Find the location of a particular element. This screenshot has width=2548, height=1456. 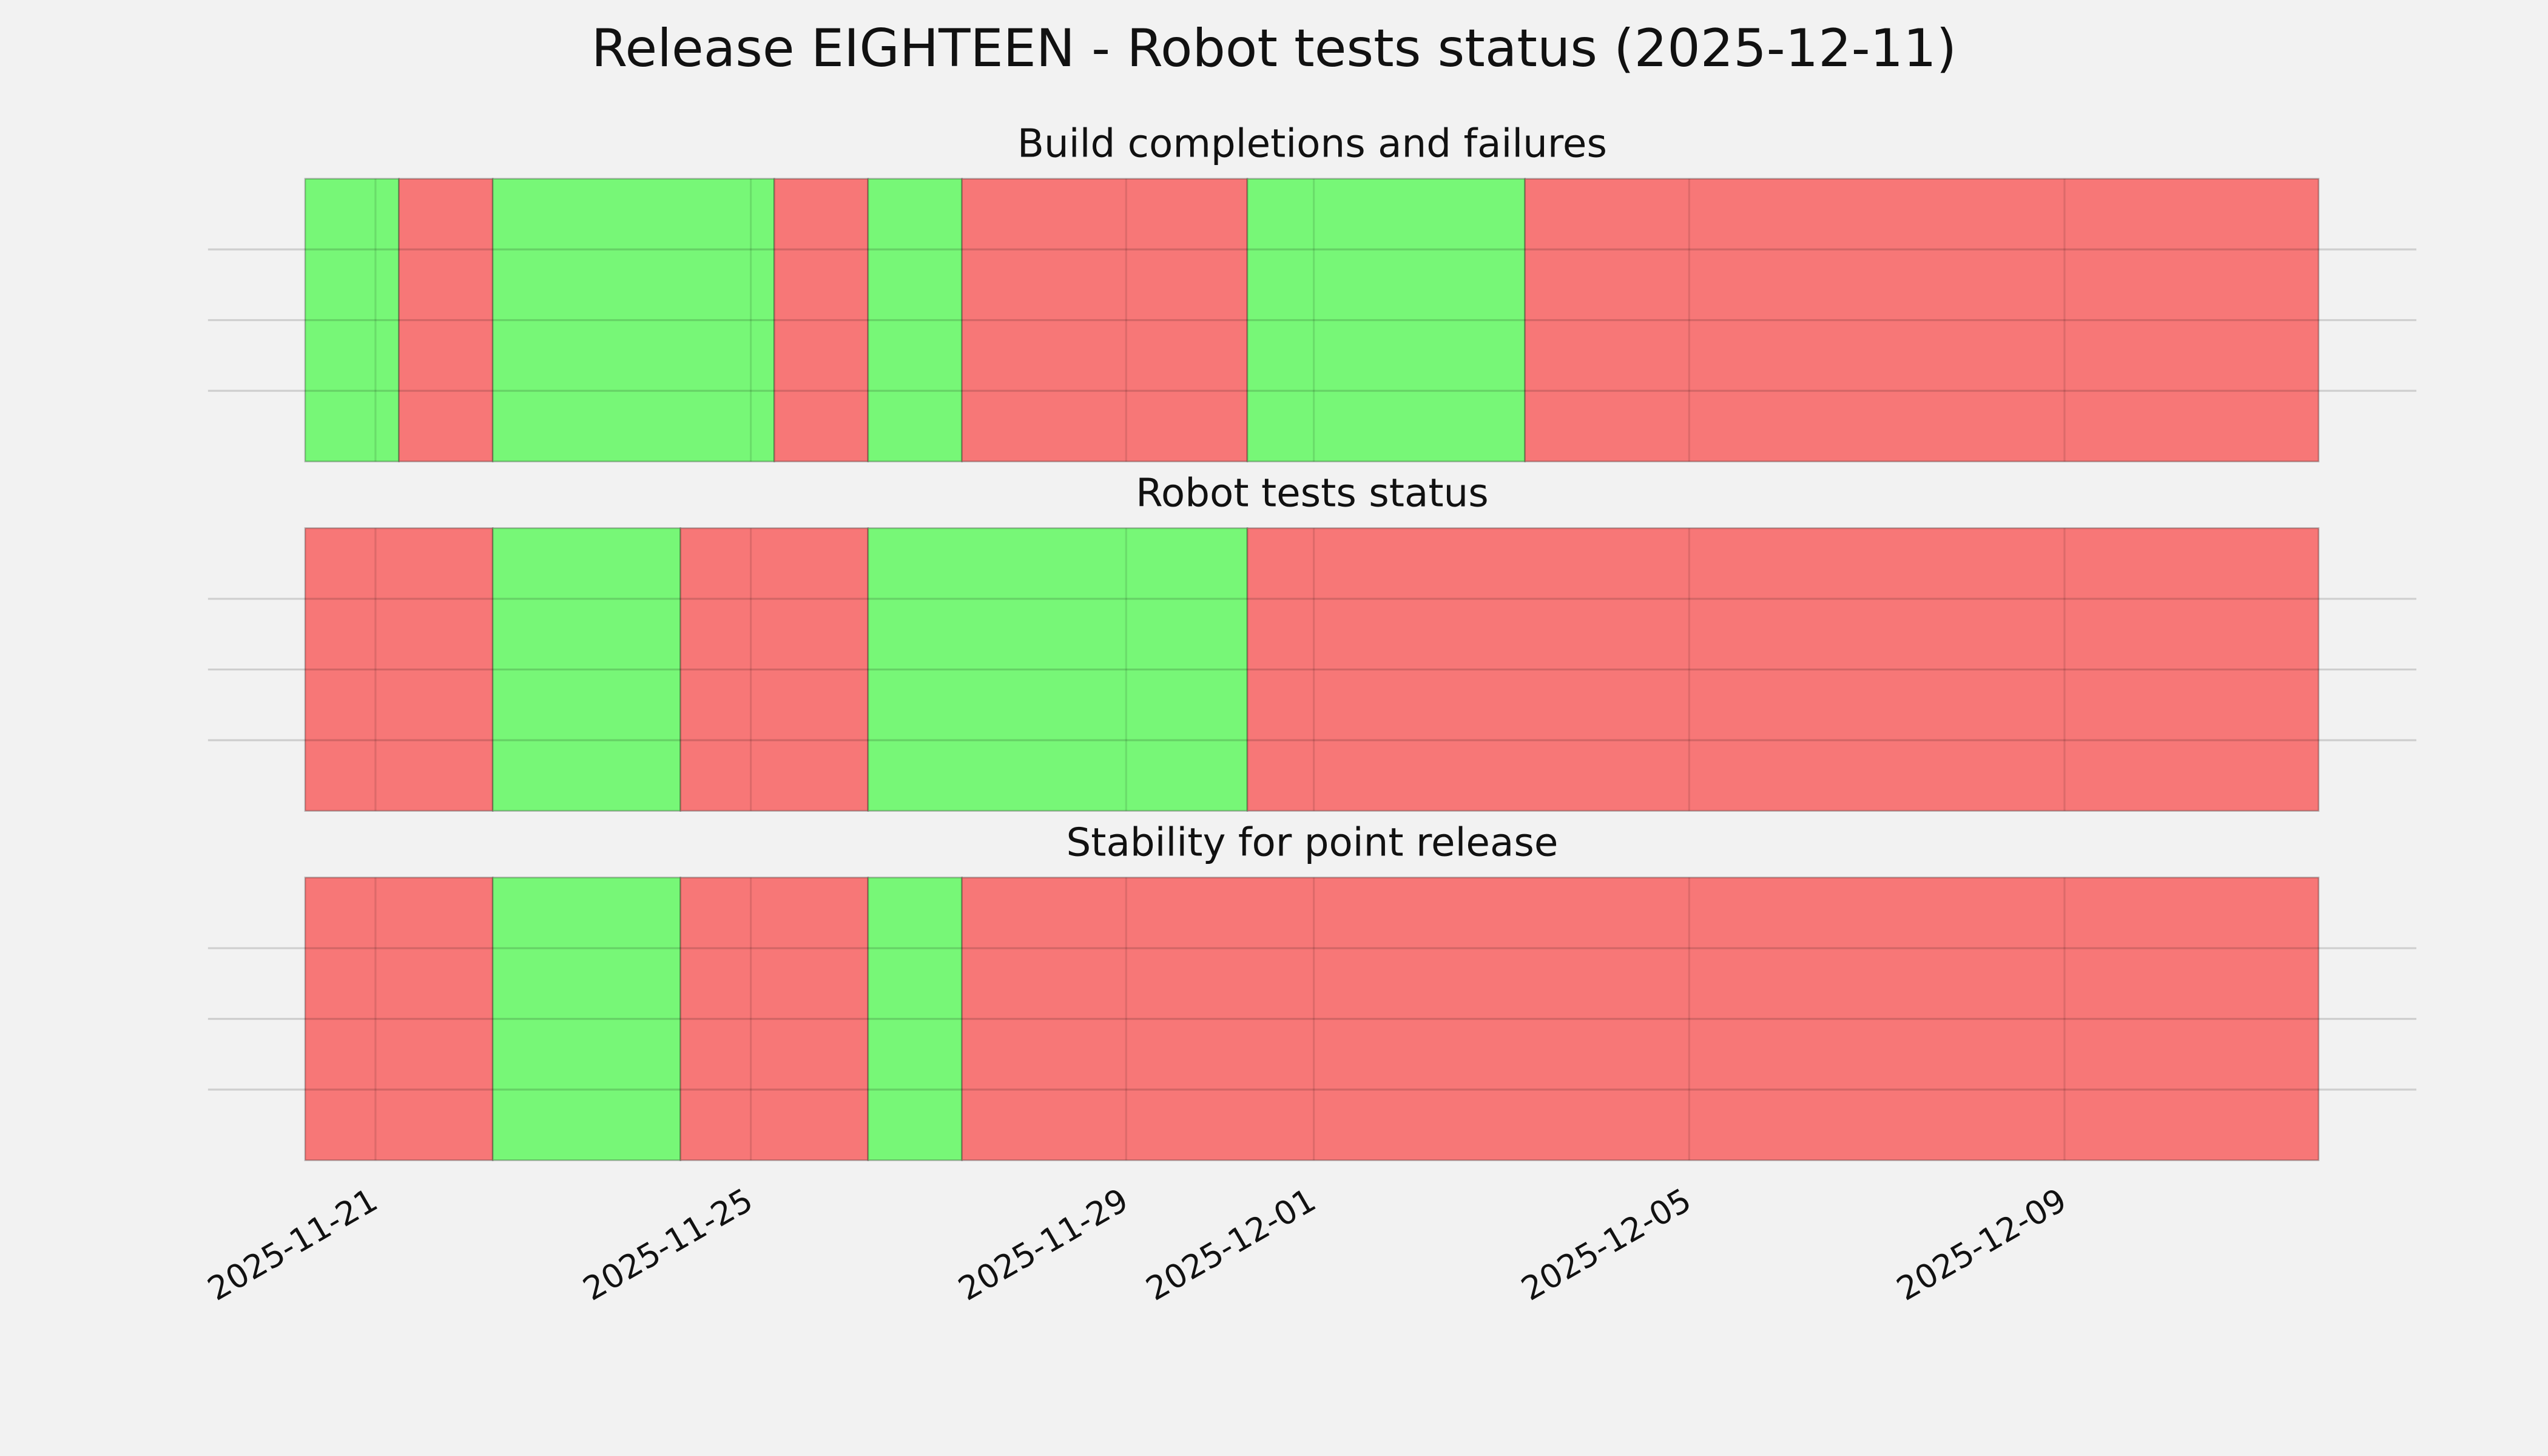

subplot-title: Robot tests status is located at coordinates (1312, 493).